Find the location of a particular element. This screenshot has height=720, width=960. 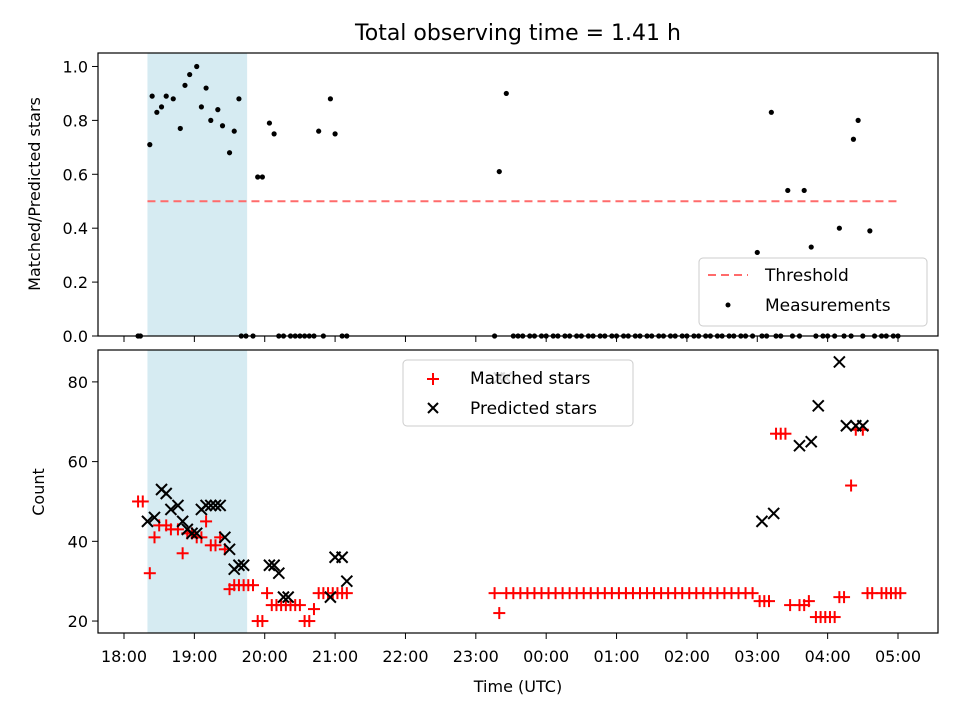

x-tick-label: 19:00 is located at coordinates (194, 656).